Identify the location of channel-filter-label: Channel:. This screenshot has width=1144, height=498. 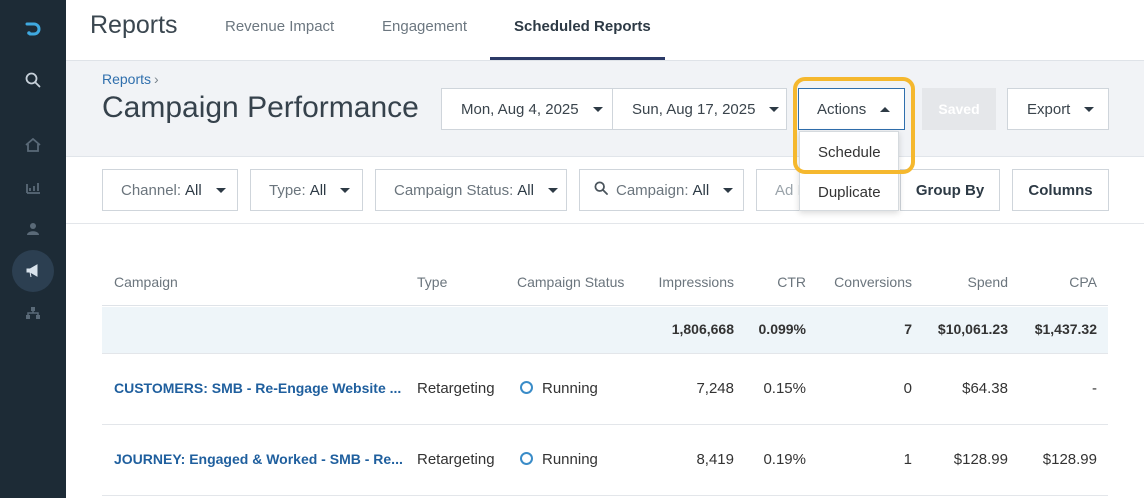
(151, 190).